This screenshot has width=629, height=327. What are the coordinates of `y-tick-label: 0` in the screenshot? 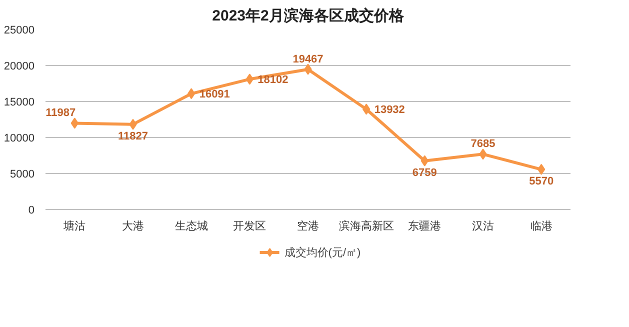 It's located at (31, 210).